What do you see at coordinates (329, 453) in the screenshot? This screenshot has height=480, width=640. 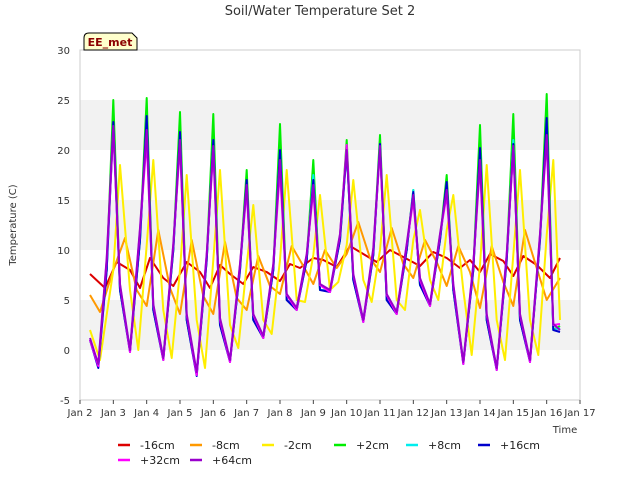 I see `legend: -16cm -8cm -2cm +2cm +8cm +16cm +32cm +64cm` at bounding box center [329, 453].